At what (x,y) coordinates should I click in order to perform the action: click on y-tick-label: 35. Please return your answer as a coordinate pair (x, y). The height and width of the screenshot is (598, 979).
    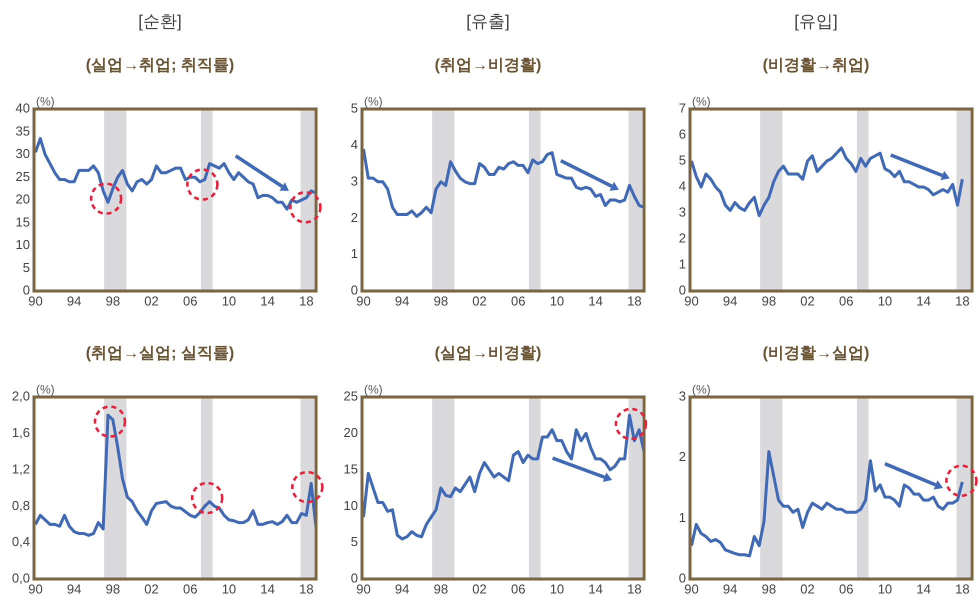
    Looking at the image, I should click on (23, 130).